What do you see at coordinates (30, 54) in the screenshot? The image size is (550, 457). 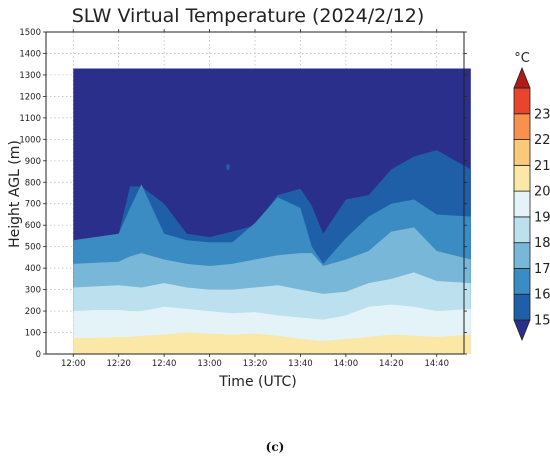 I see `y-tick-label: 1400` at bounding box center [30, 54].